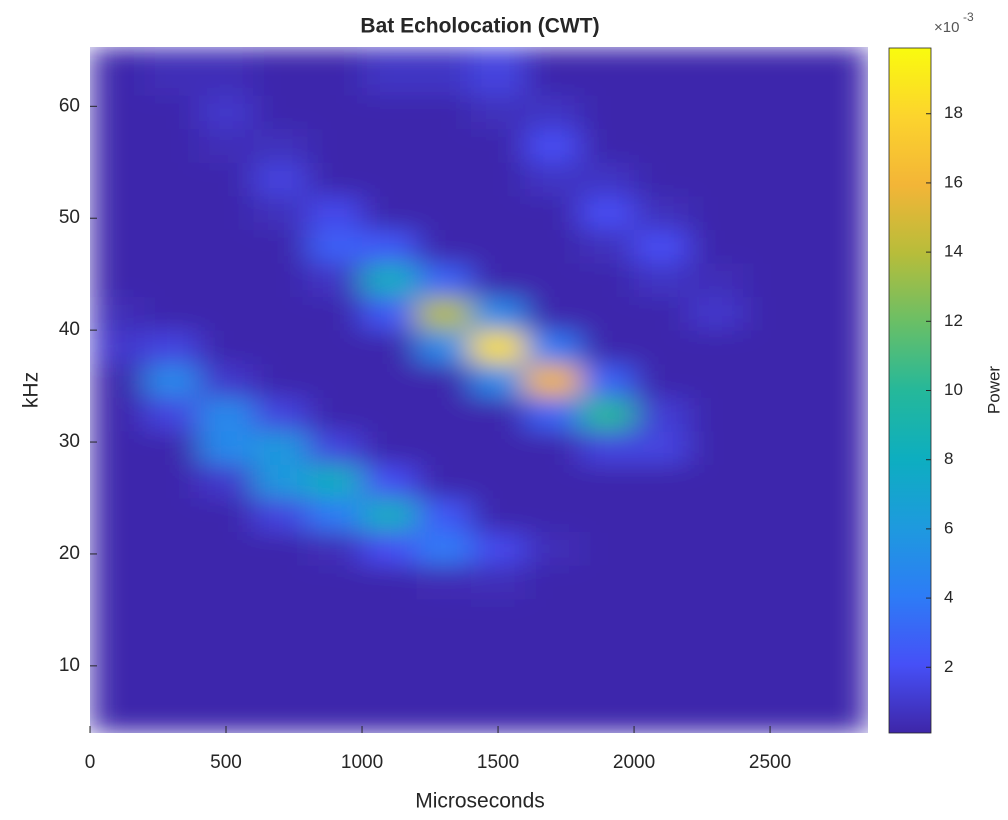 The width and height of the screenshot is (1008, 820). I want to click on colorbar-tick-label: 16, so click(953, 181).